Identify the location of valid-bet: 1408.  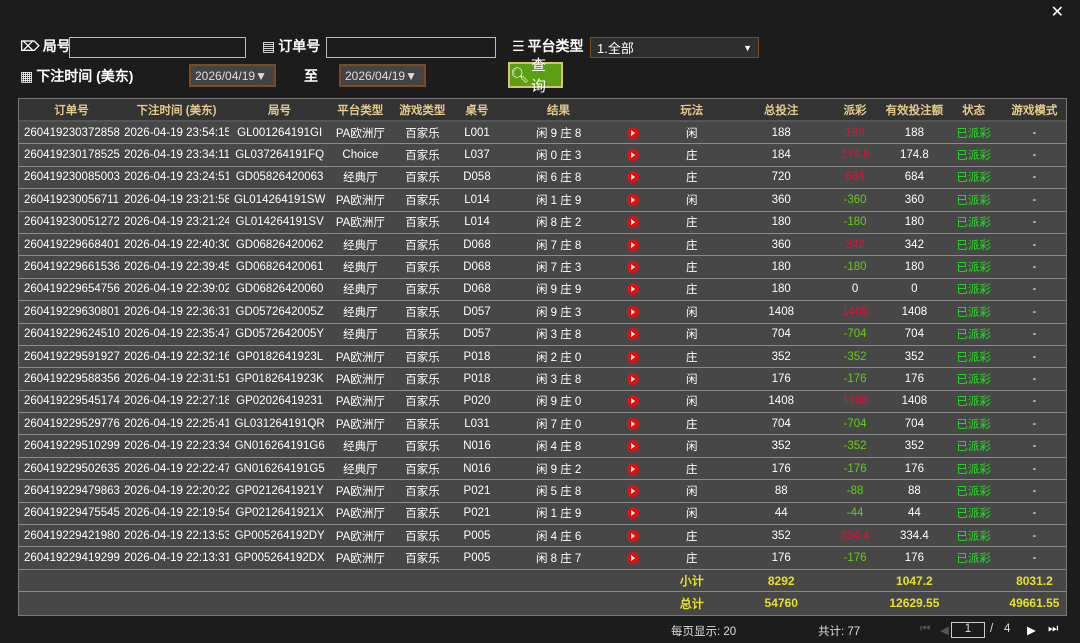
(914, 401).